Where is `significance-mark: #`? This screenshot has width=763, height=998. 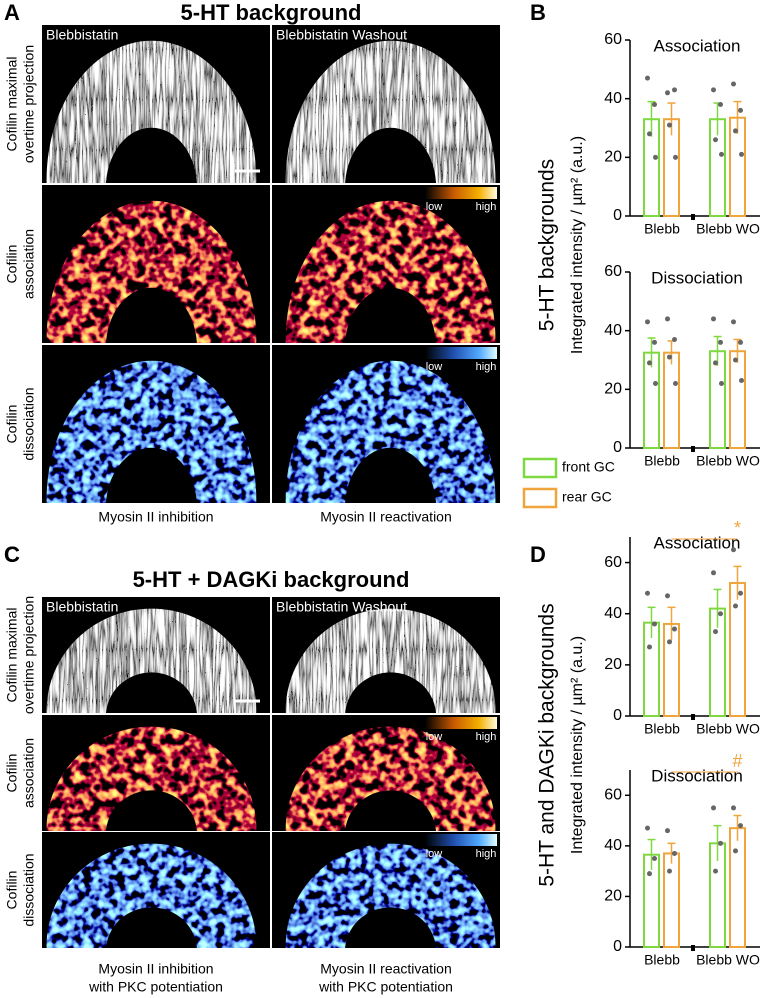 significance-mark: # is located at coordinates (737, 761).